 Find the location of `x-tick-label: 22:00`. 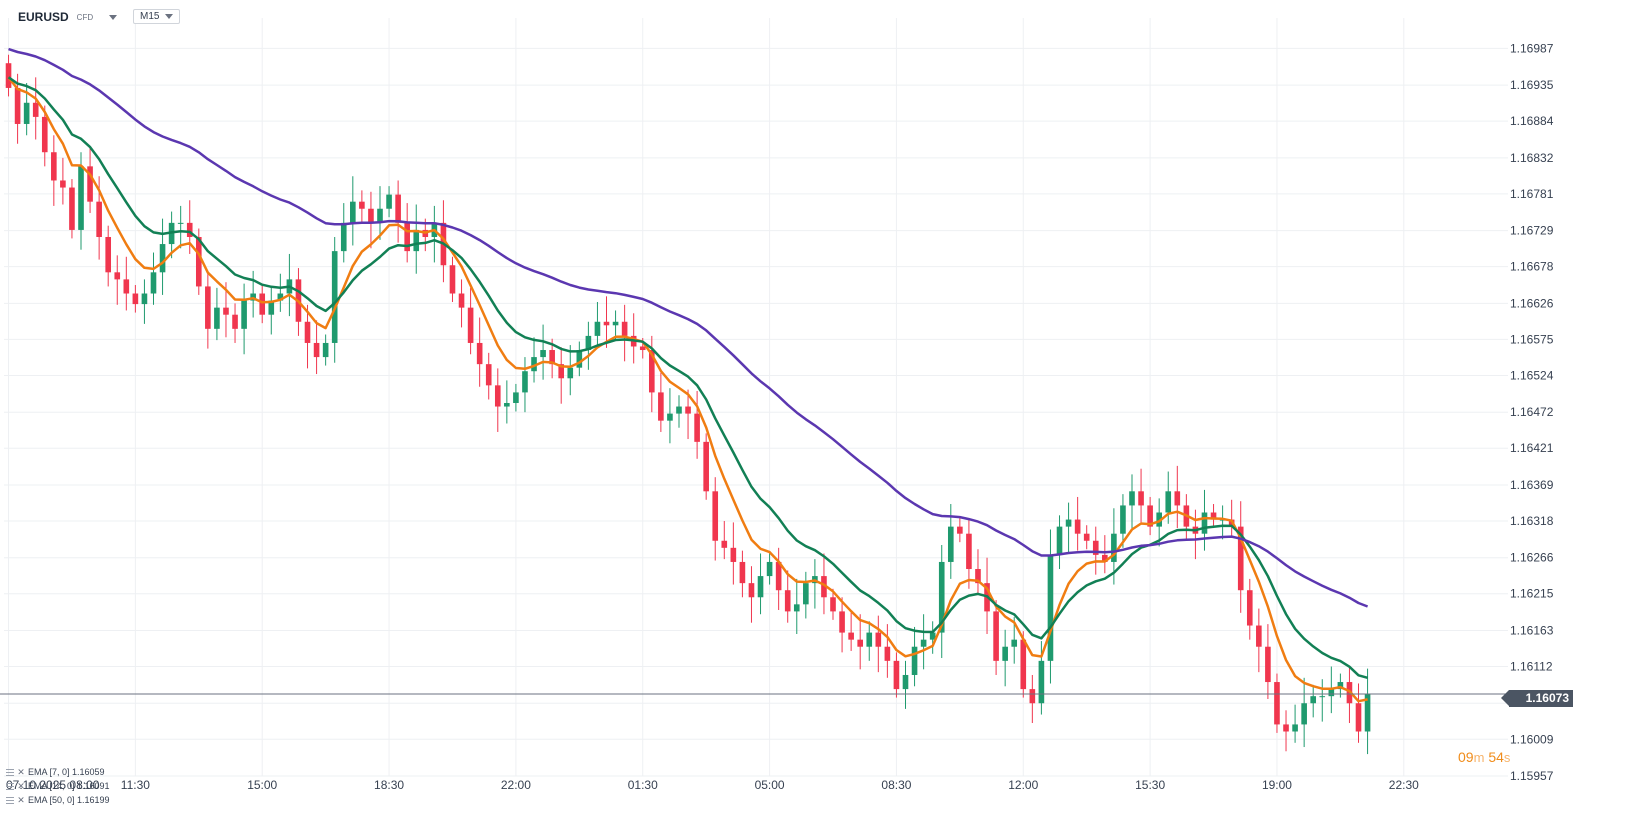

x-tick-label: 22:00 is located at coordinates (516, 785).